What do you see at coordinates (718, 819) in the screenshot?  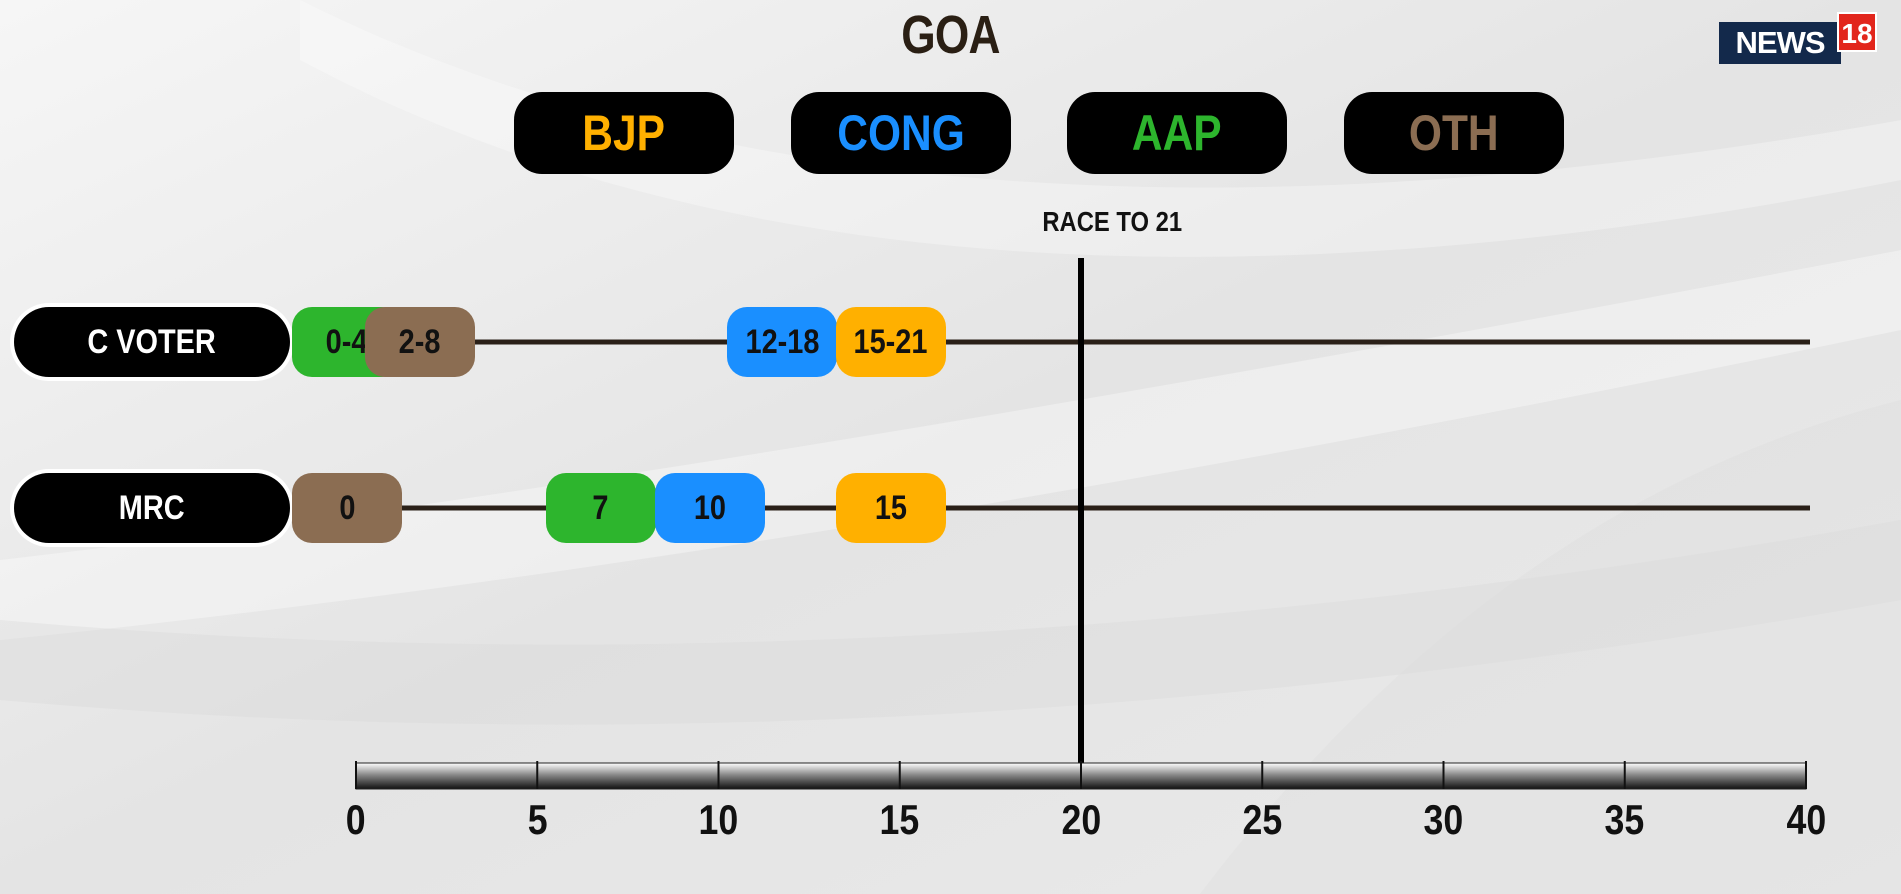 I see `x-tick-label: 10` at bounding box center [718, 819].